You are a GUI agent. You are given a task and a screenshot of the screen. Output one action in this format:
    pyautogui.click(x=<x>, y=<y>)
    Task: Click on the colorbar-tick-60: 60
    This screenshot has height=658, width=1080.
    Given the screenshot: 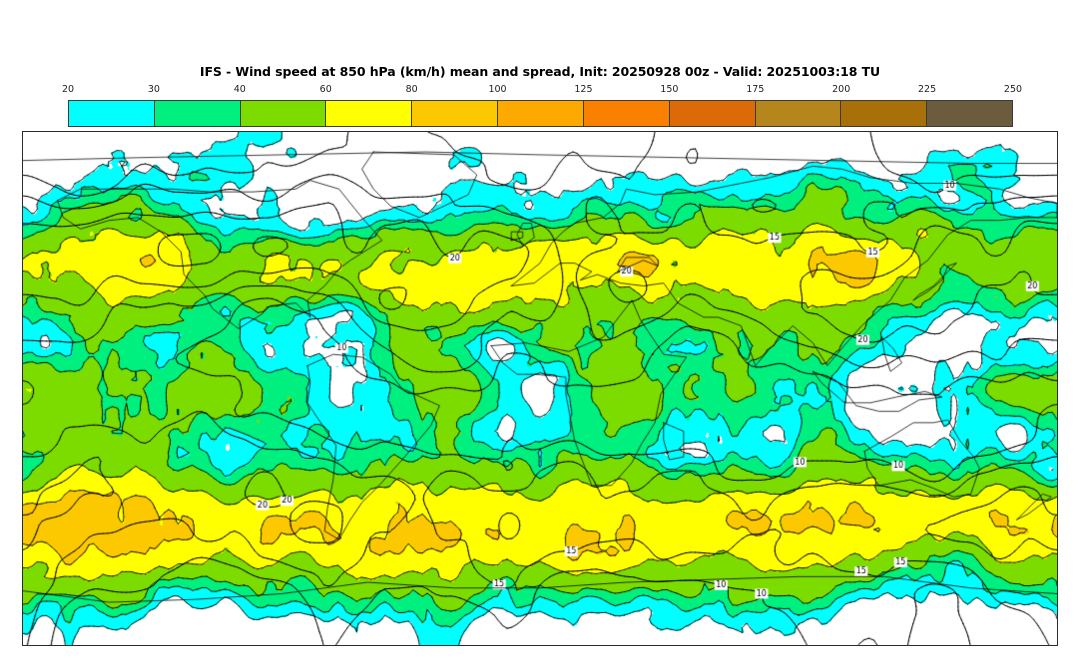 What is the action you would take?
    pyautogui.click(x=325, y=89)
    